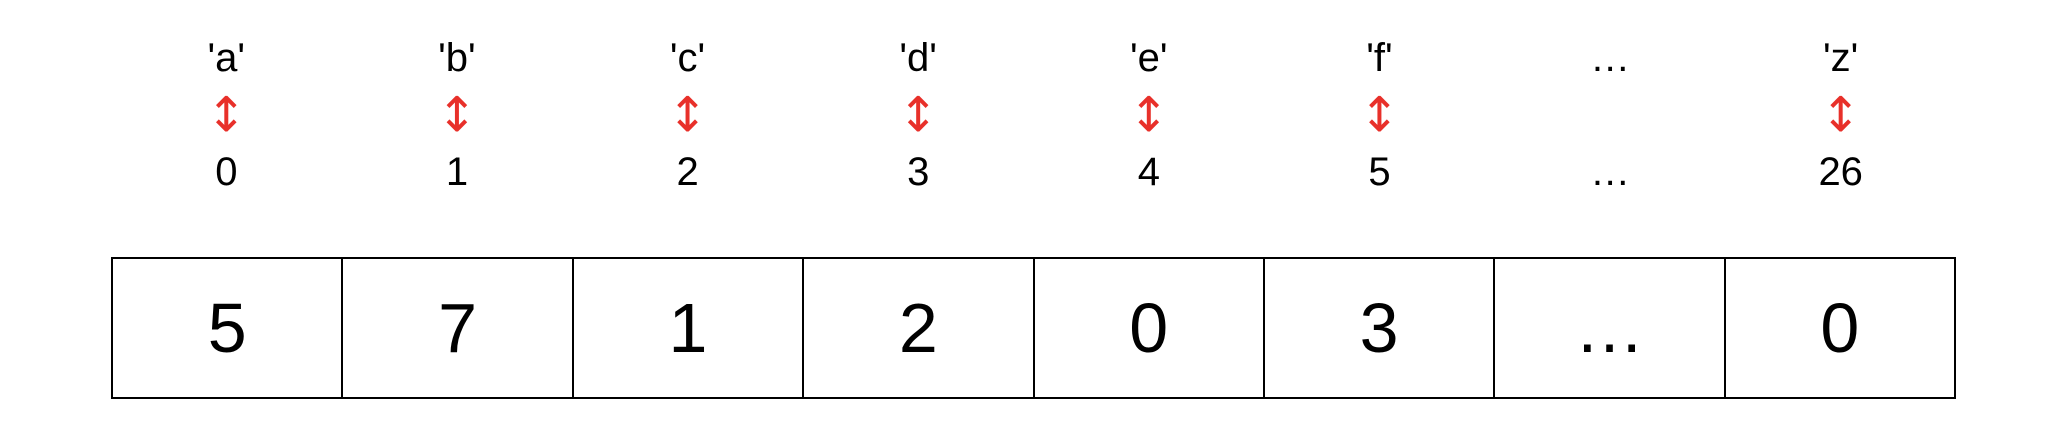  I want to click on mapping-column-z: 'z' ↕ 26, so click(1840, 115).